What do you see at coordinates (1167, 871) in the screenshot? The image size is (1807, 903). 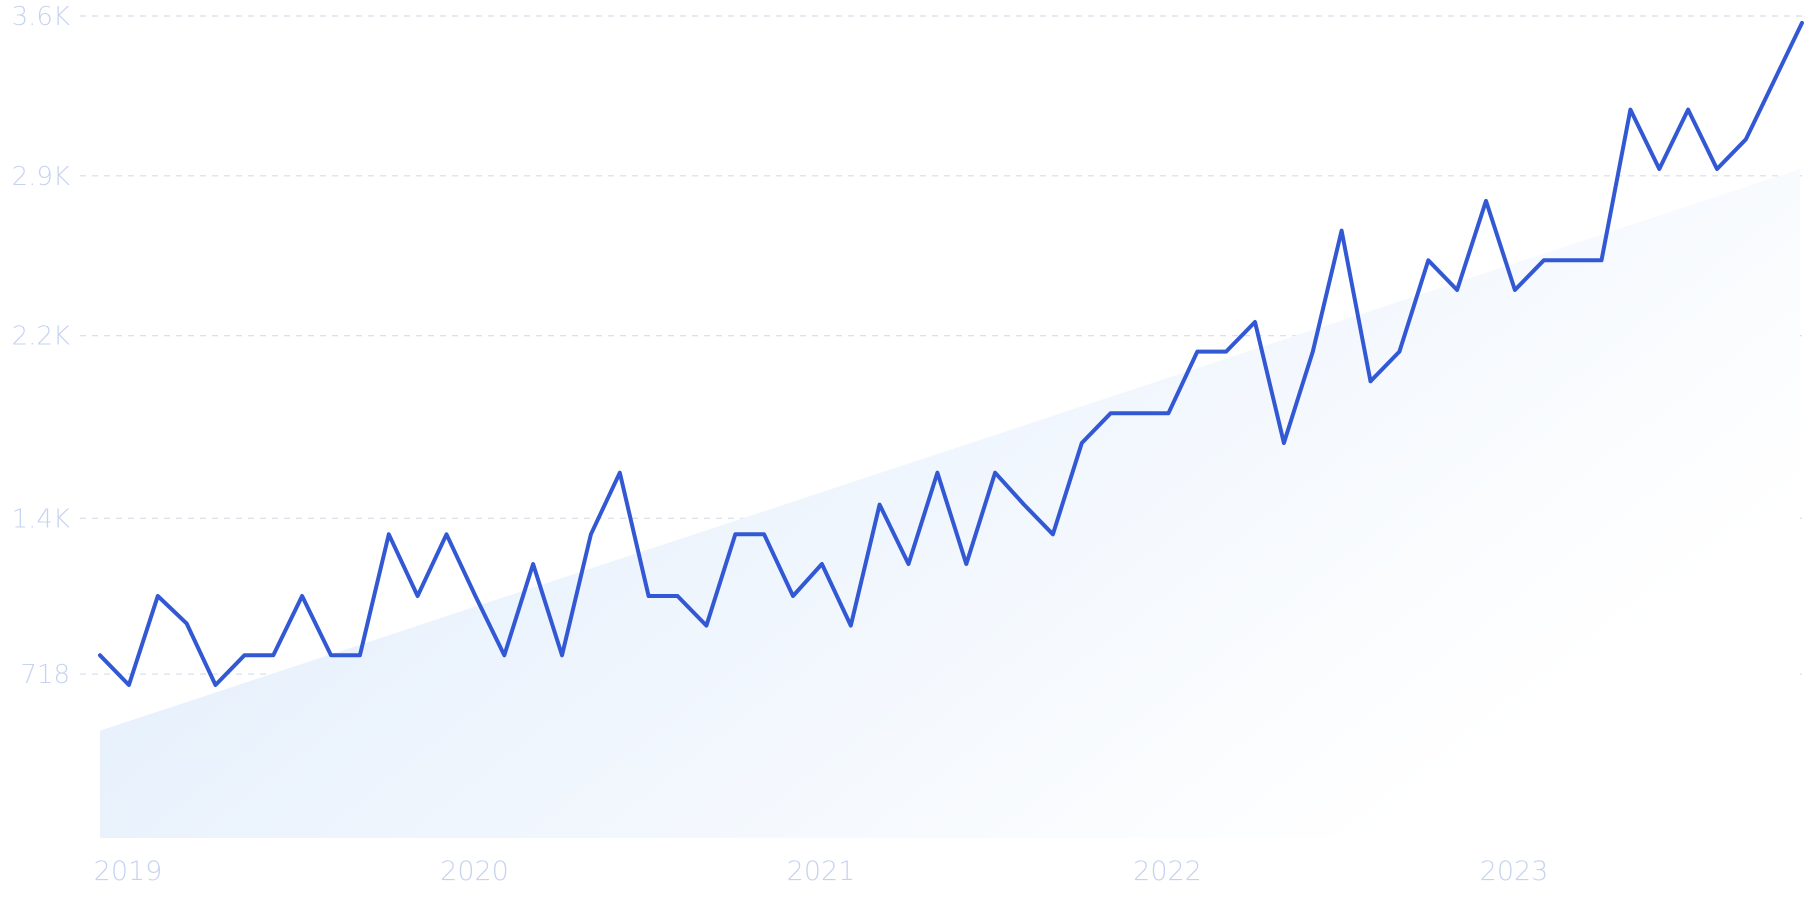 I see `x-tick-label: 2022` at bounding box center [1167, 871].